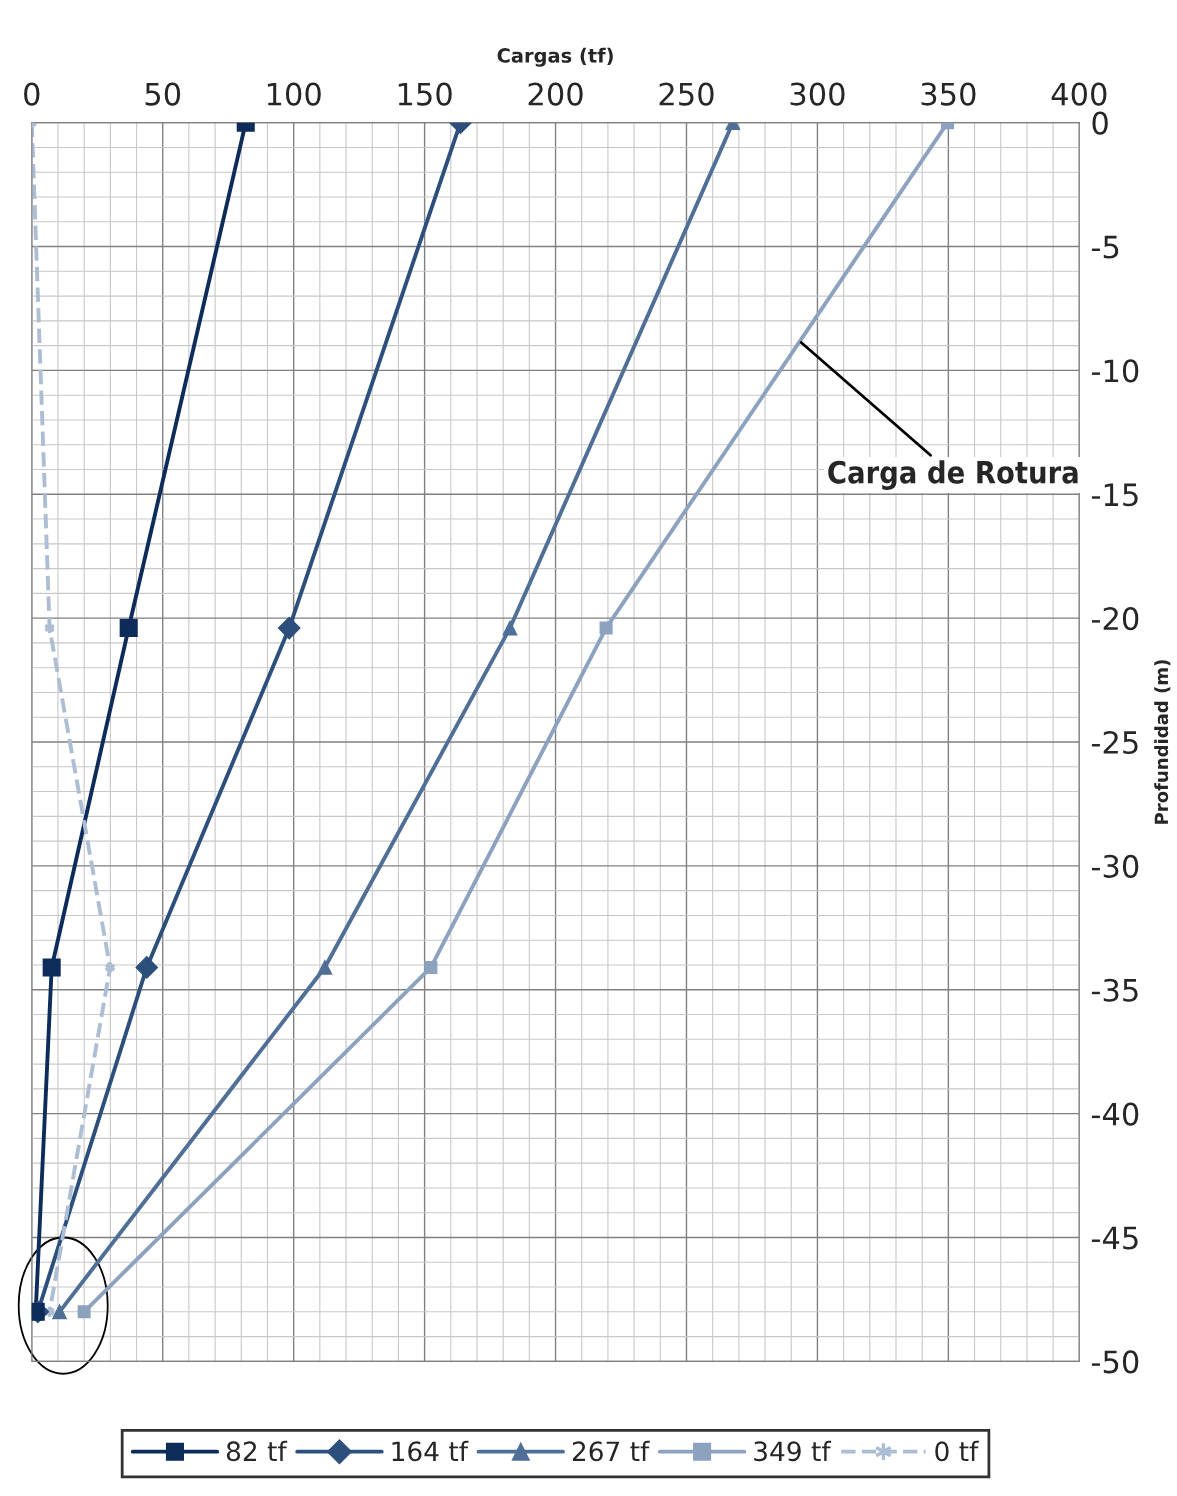 This screenshot has width=1177, height=1496. I want to click on y-tick-label: -50, so click(1115, 1362).